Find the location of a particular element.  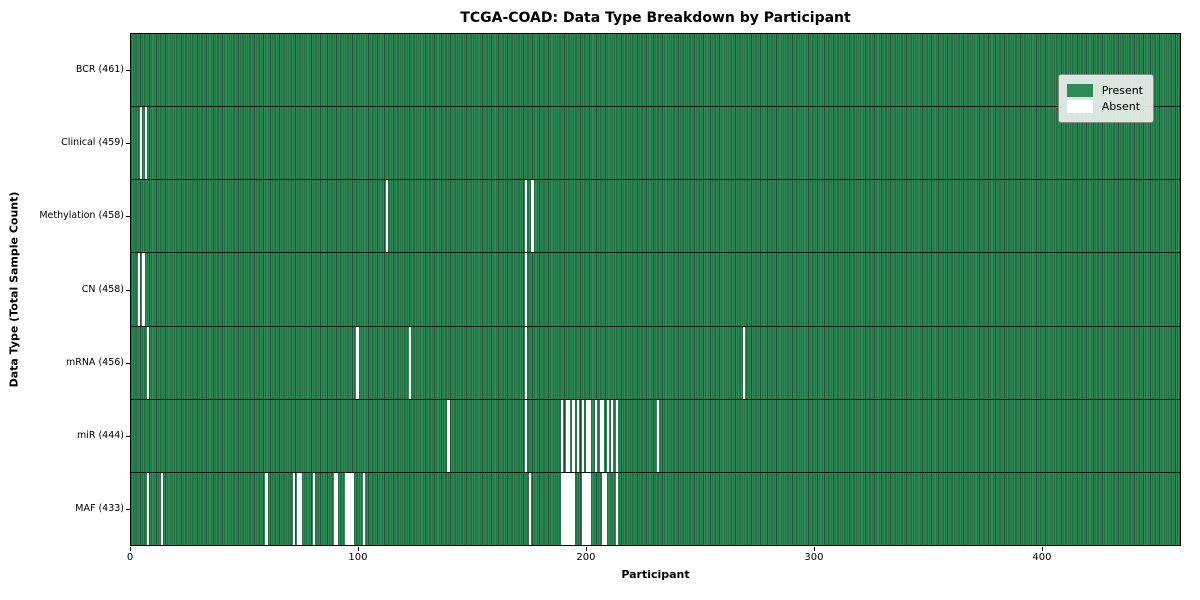

heatmap-row-Methylation is located at coordinates (655, 217).